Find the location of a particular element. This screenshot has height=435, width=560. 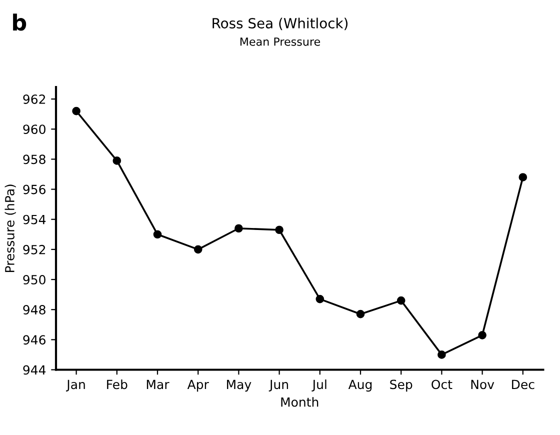

y-tick-label: 952 is located at coordinates (34, 249).